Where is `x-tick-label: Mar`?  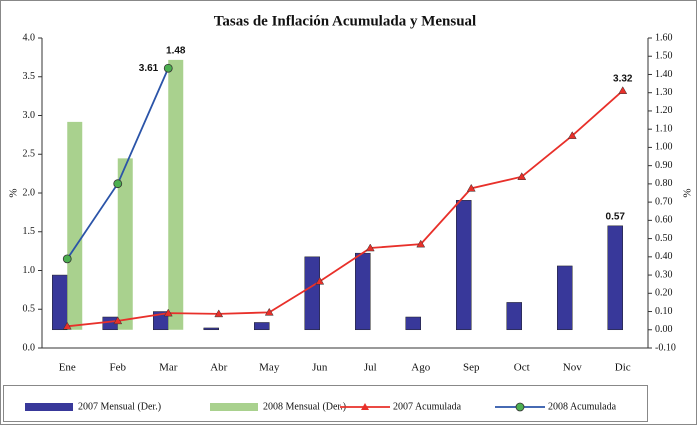 x-tick-label: Mar is located at coordinates (168, 368).